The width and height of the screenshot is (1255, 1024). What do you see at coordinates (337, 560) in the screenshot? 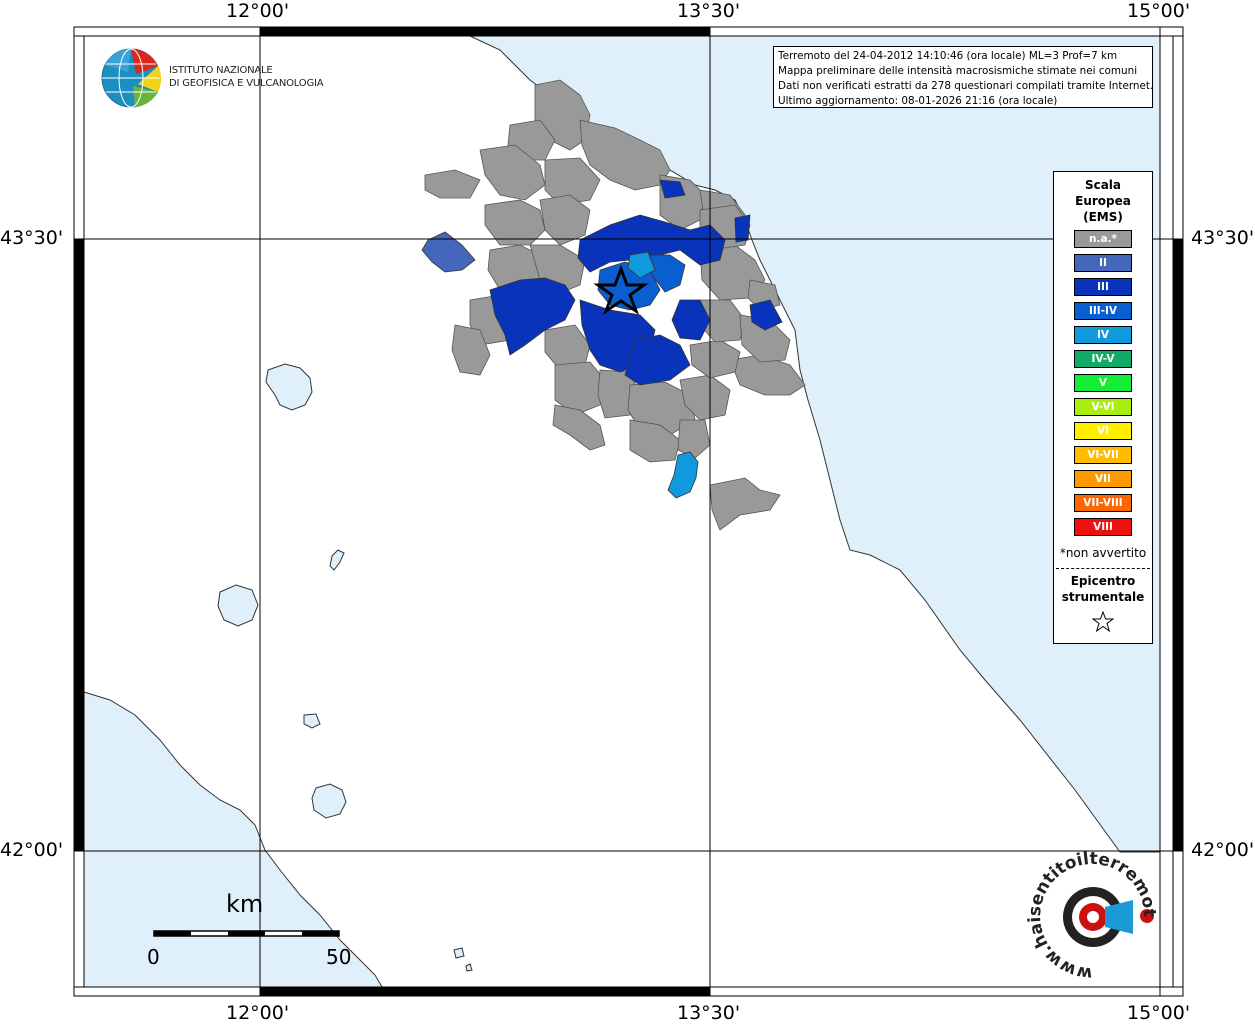
I see `lake-piediluco` at bounding box center [337, 560].